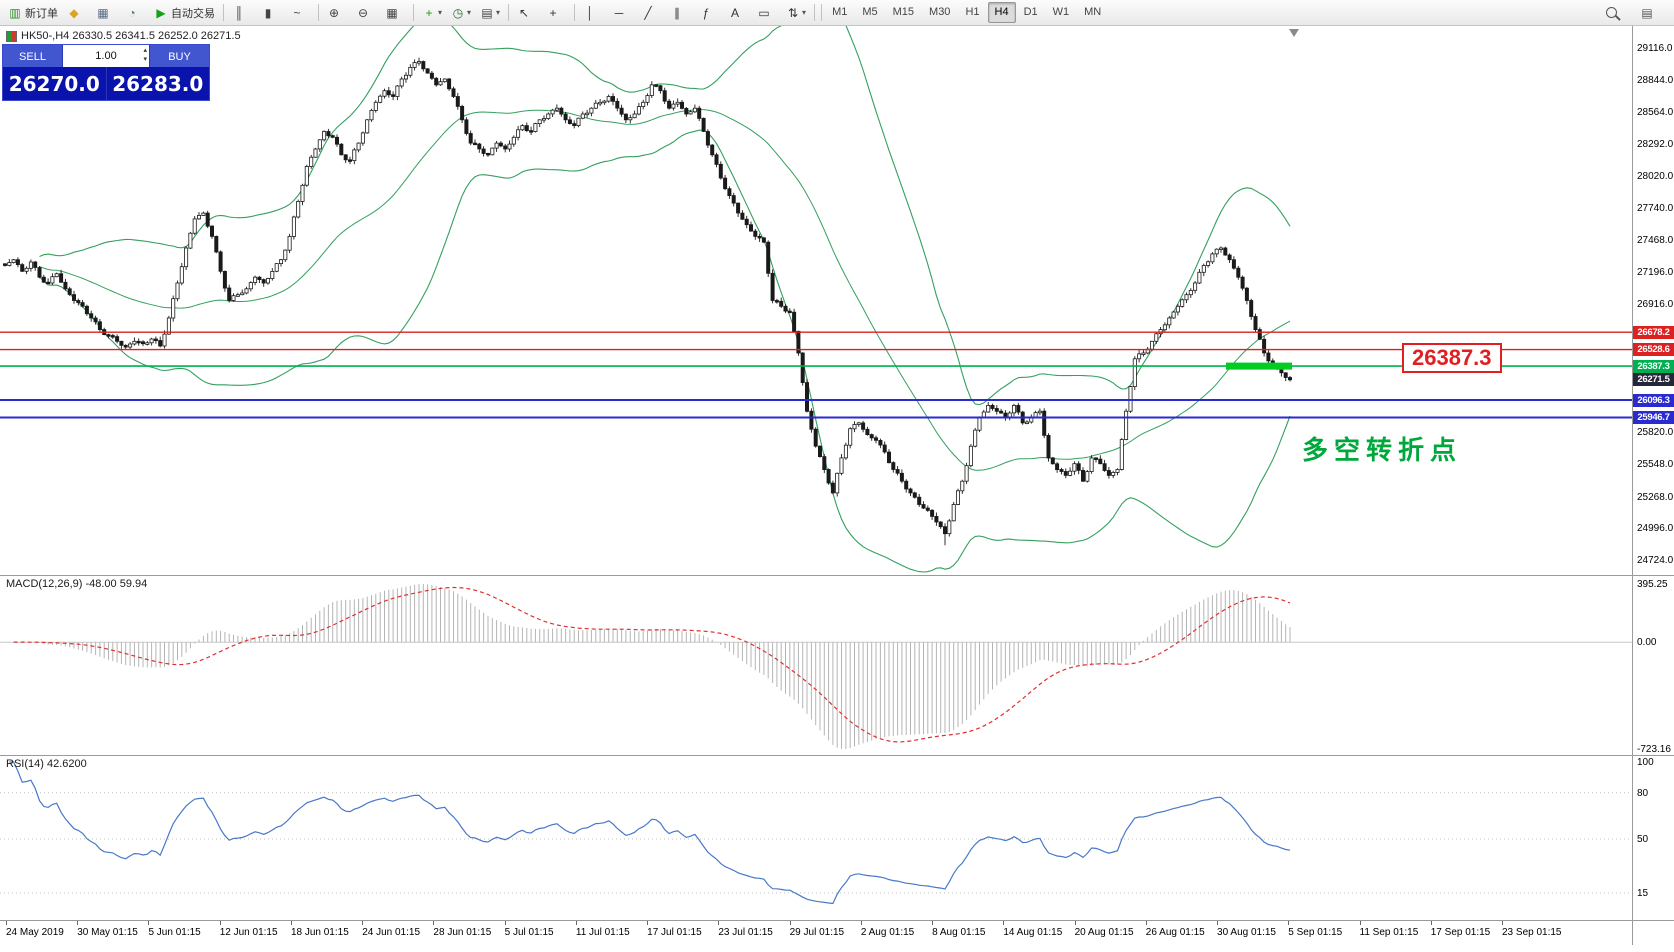 This screenshot has height=952, width=1674. What do you see at coordinates (1647, 12) in the screenshot?
I see `quotes-panel-icon: ▤` at bounding box center [1647, 12].